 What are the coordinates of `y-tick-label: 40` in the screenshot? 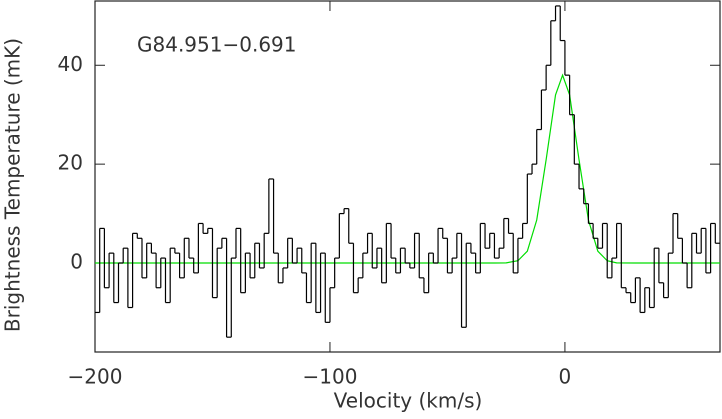 It's located at (70, 64).